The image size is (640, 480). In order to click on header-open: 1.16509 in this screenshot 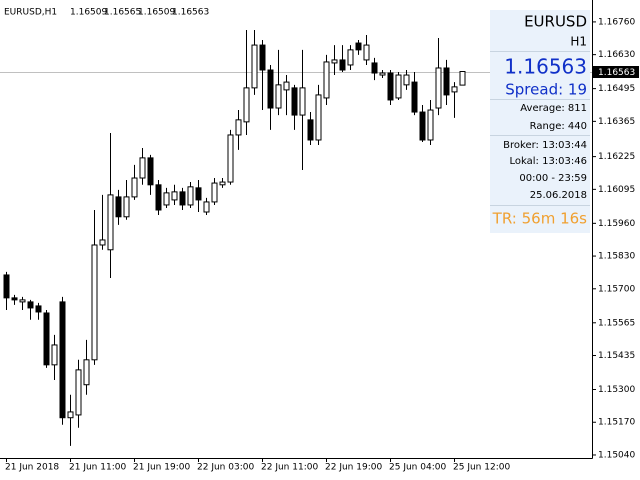, I will do `click(88, 13)`.